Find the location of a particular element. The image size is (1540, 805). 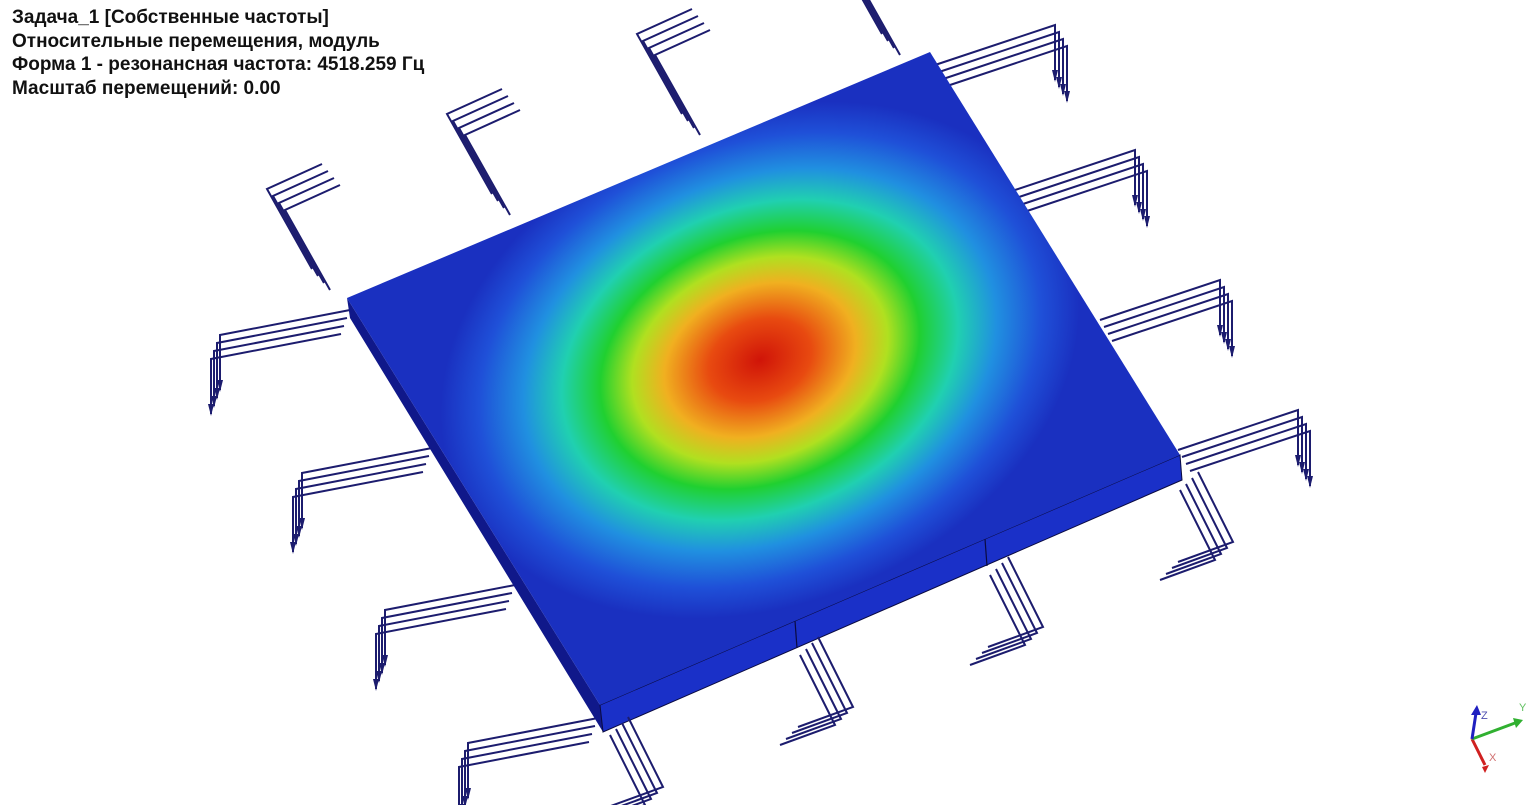

axis-x-arrow-icon is located at coordinates (1485, 769).